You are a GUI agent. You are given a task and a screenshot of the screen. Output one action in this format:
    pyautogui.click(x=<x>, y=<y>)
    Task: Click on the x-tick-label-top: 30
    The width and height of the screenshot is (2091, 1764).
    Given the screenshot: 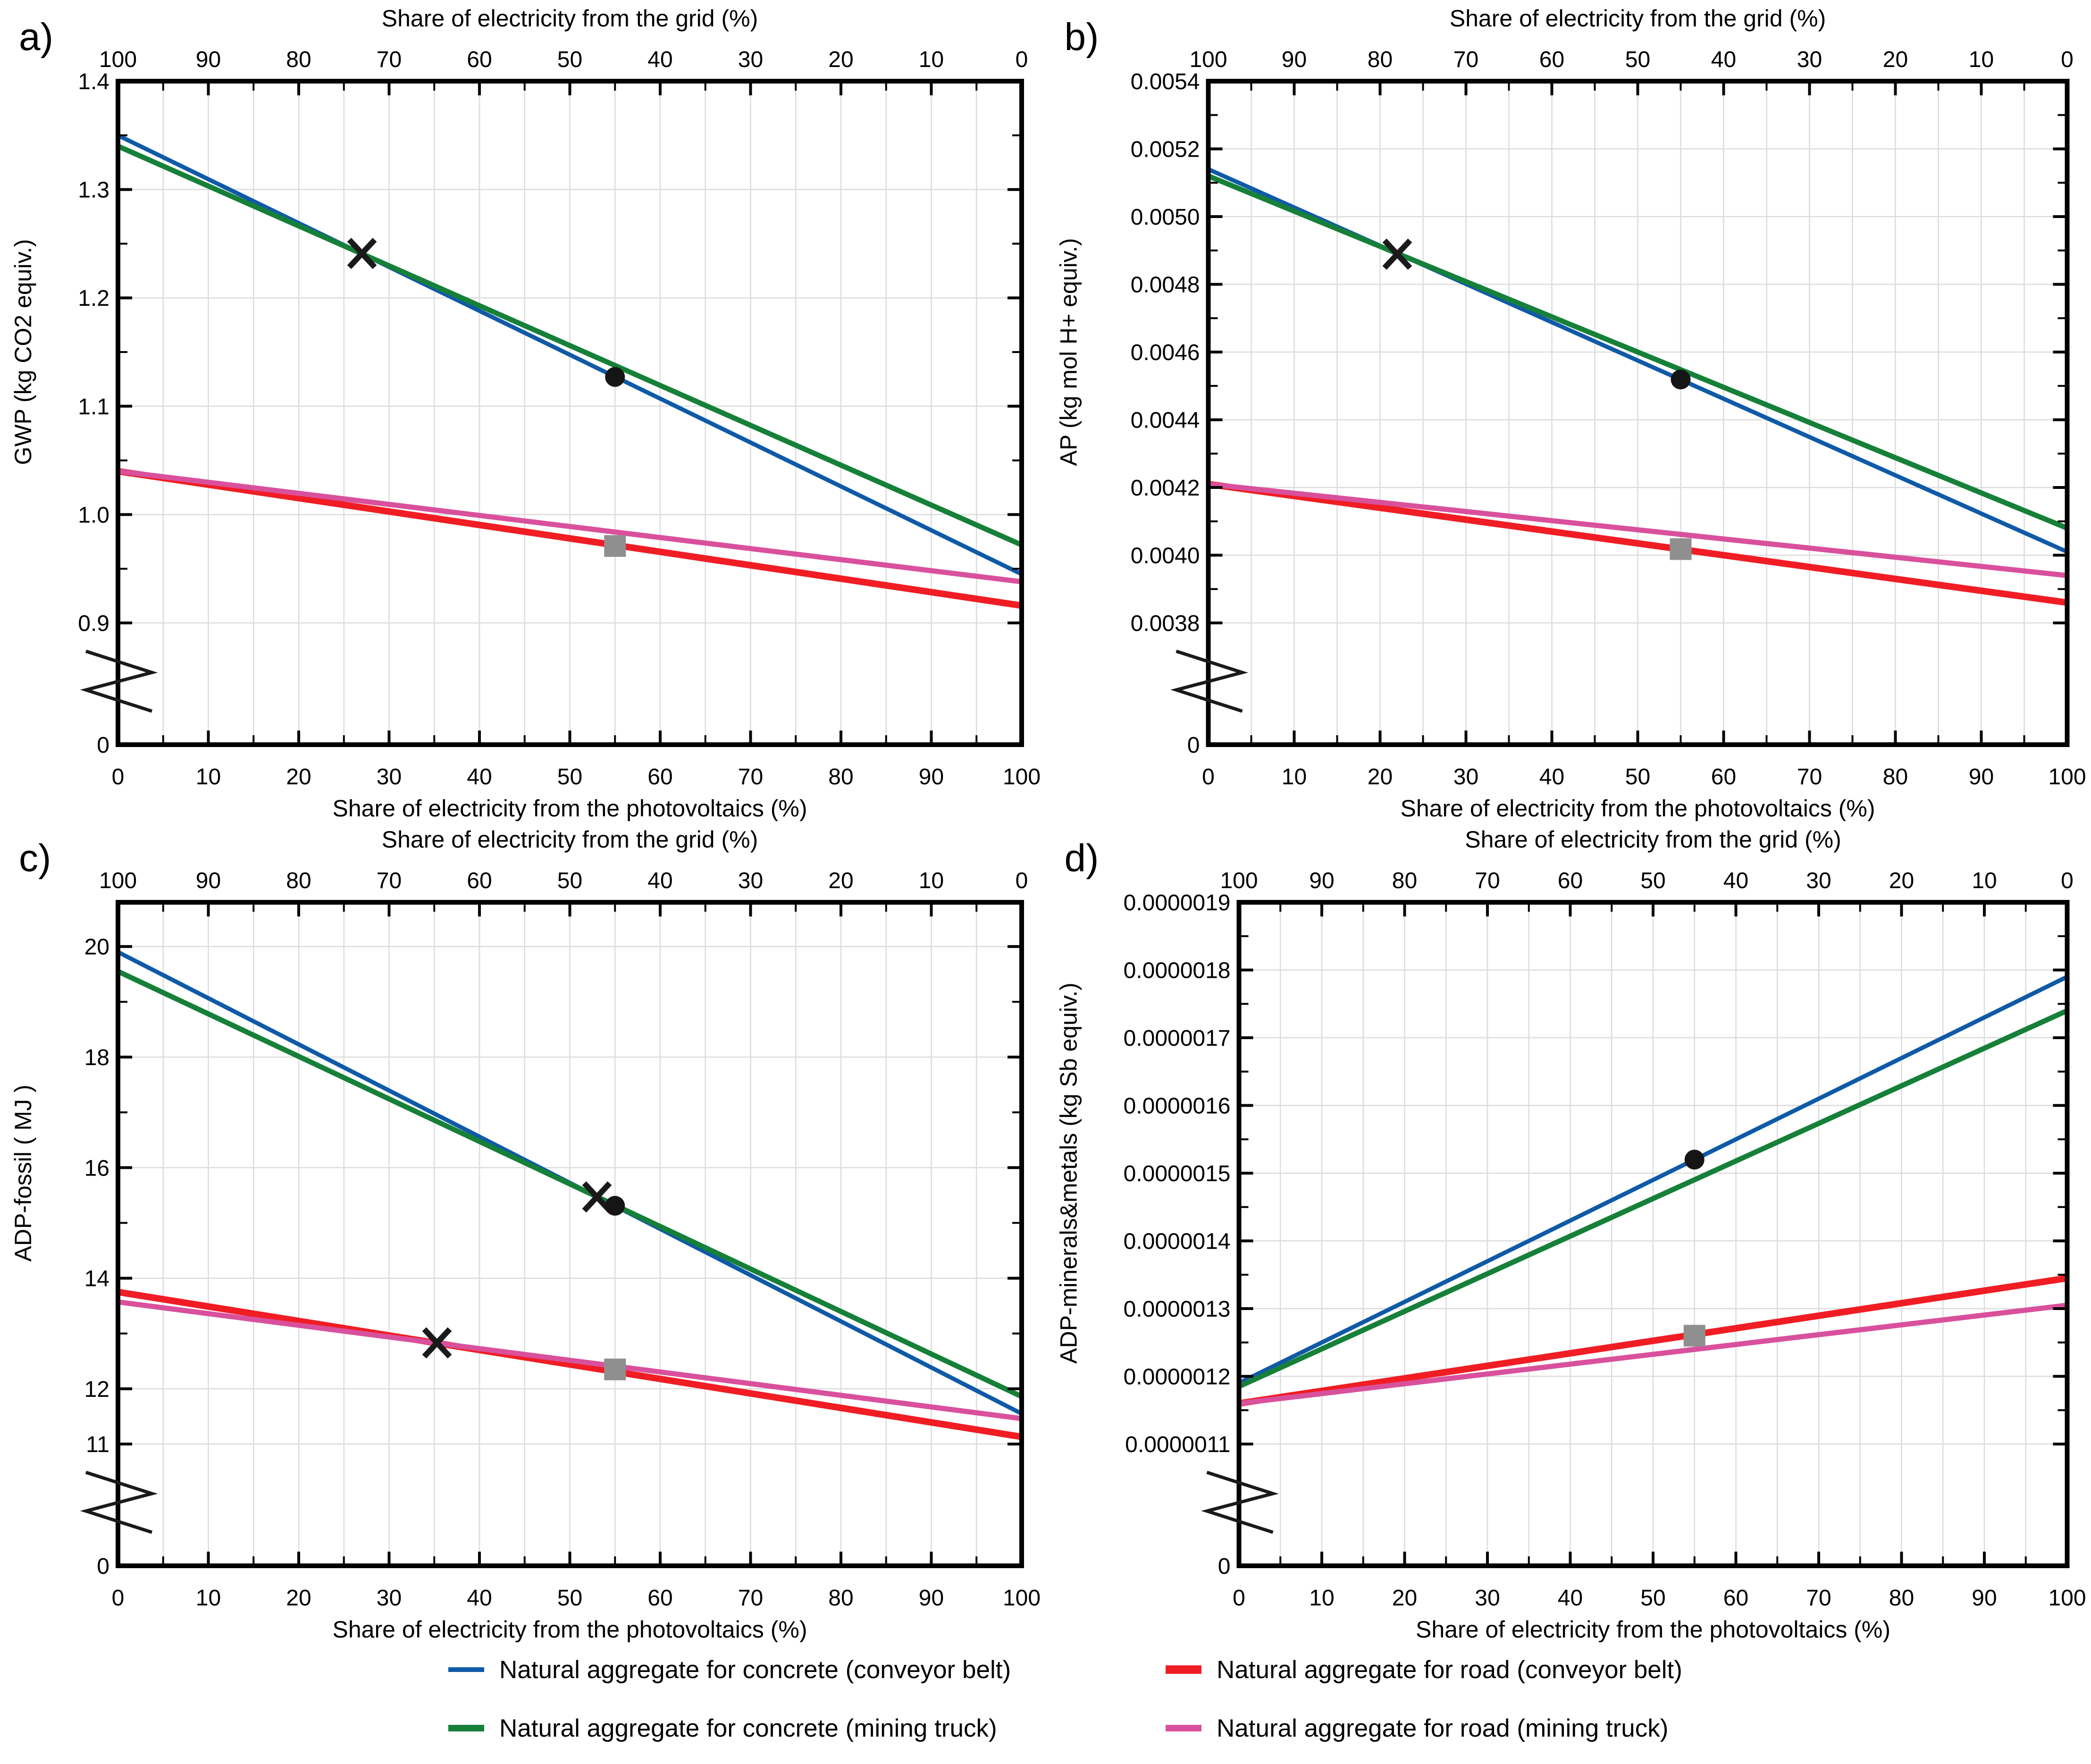 What is the action you would take?
    pyautogui.click(x=750, y=59)
    